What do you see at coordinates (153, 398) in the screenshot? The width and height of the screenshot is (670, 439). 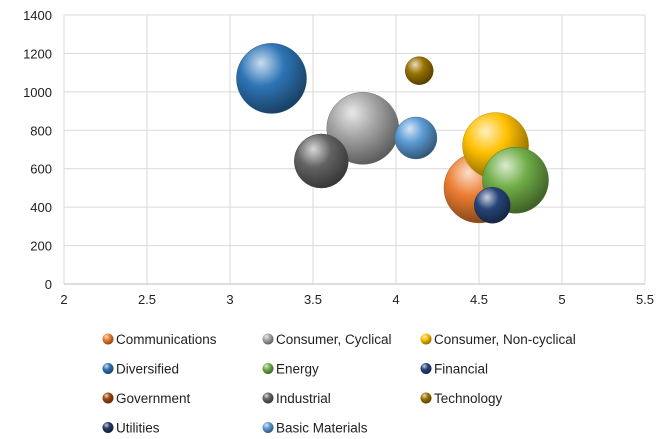 I see `legend-label: Government` at bounding box center [153, 398].